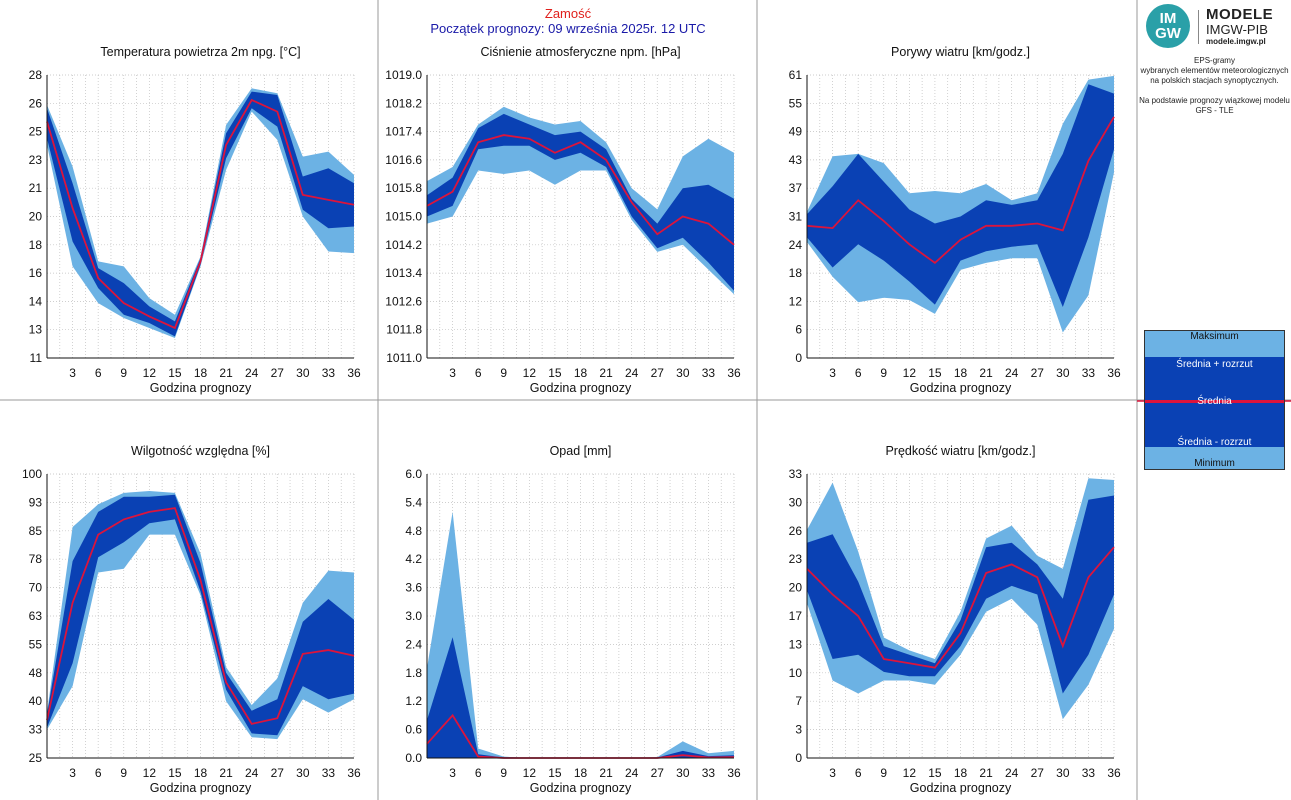  What do you see at coordinates (413, 730) in the screenshot?
I see `y-tick-label: 0.6` at bounding box center [413, 730].